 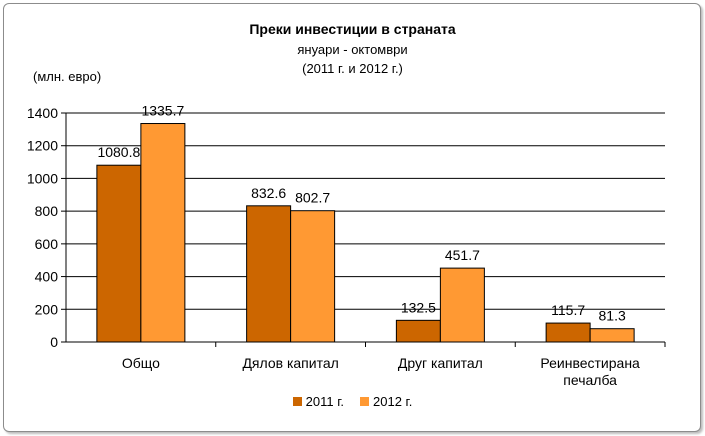 What do you see at coordinates (67, 76) in the screenshot?
I see `y-axis-unit-label: (млн. евро)` at bounding box center [67, 76].